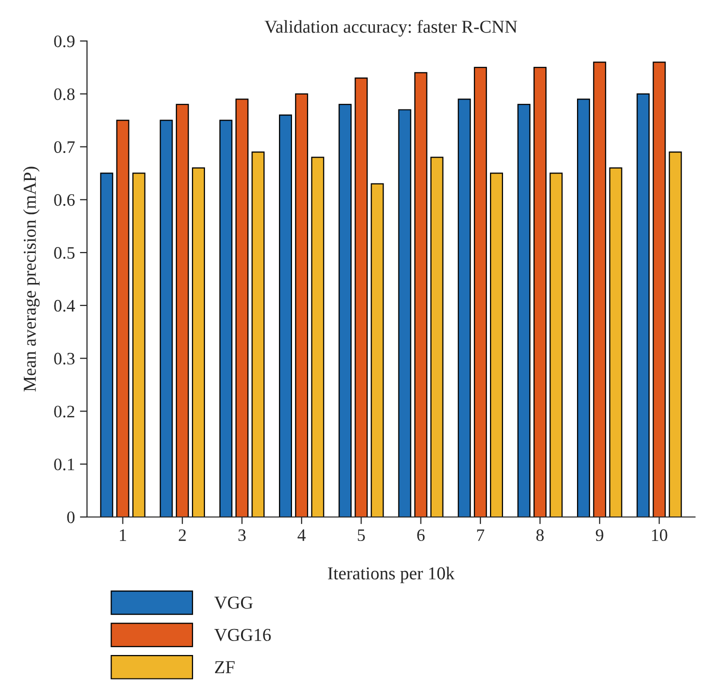 Image resolution: width=702 pixels, height=695 pixels. I want to click on y-tick-label: 0.3, so click(64, 358).